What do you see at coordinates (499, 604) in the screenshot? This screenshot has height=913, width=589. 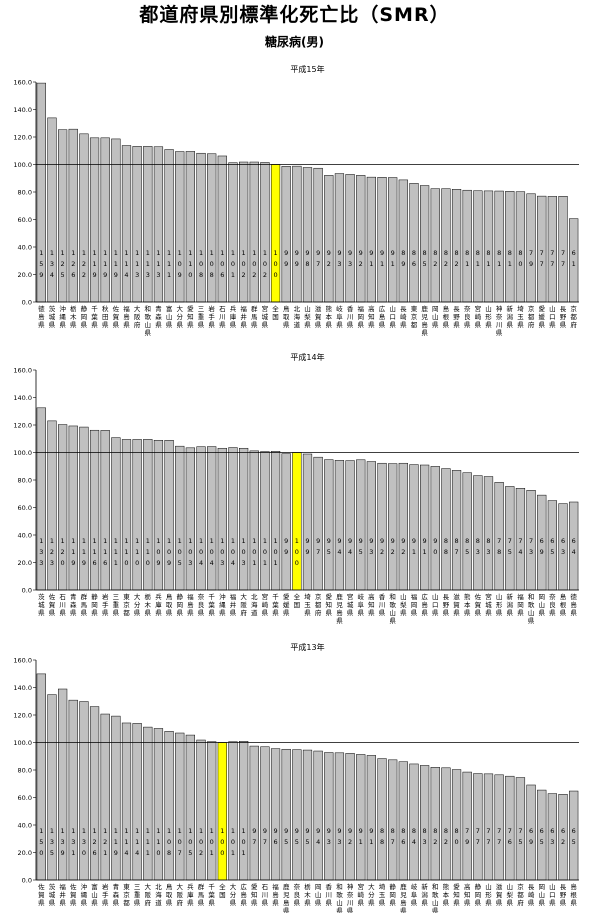 I see `category-label: 山形県` at bounding box center [499, 604].